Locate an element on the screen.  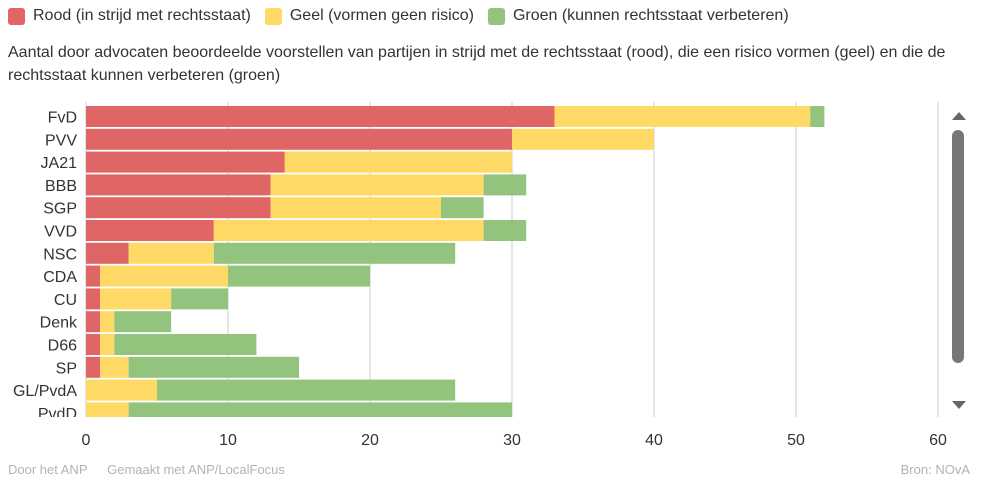
chart-scrollbar is located at coordinates (959, 260).